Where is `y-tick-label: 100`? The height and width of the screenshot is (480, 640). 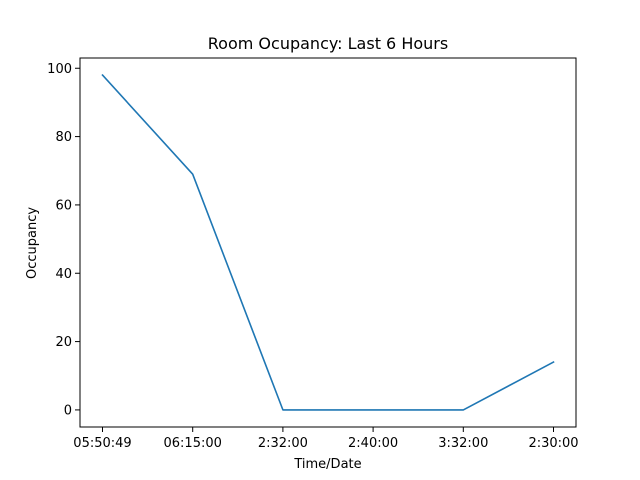
y-tick-label: 100 is located at coordinates (59, 69).